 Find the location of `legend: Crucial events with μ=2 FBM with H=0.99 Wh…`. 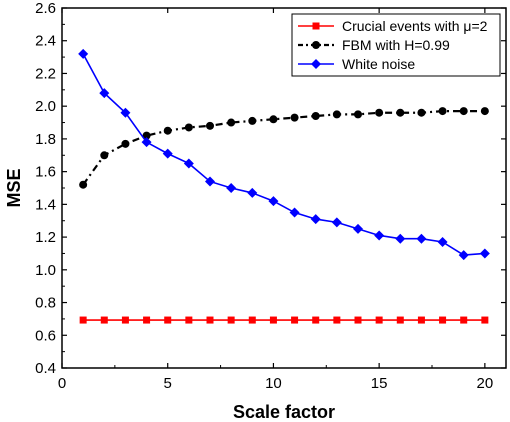

legend: Crucial events with μ=2 FBM with H=0.99 Wh… is located at coordinates (396, 45).